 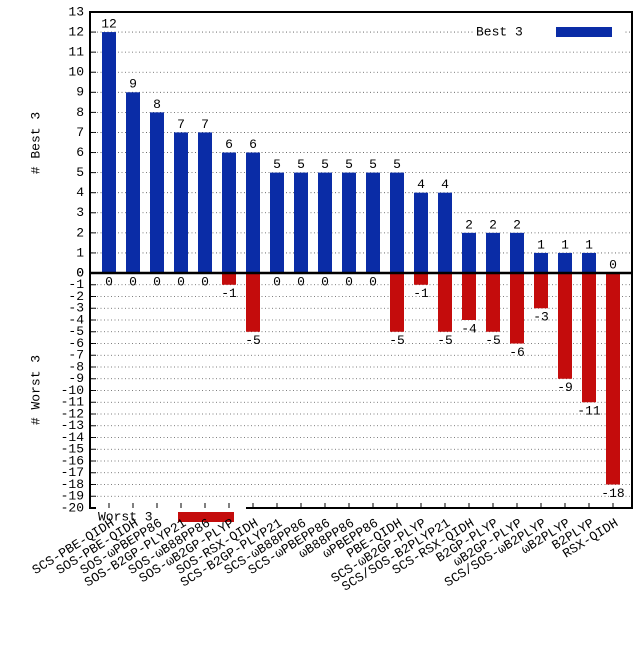 I want to click on y2-tick-label: -5, so click(x=76, y=331).